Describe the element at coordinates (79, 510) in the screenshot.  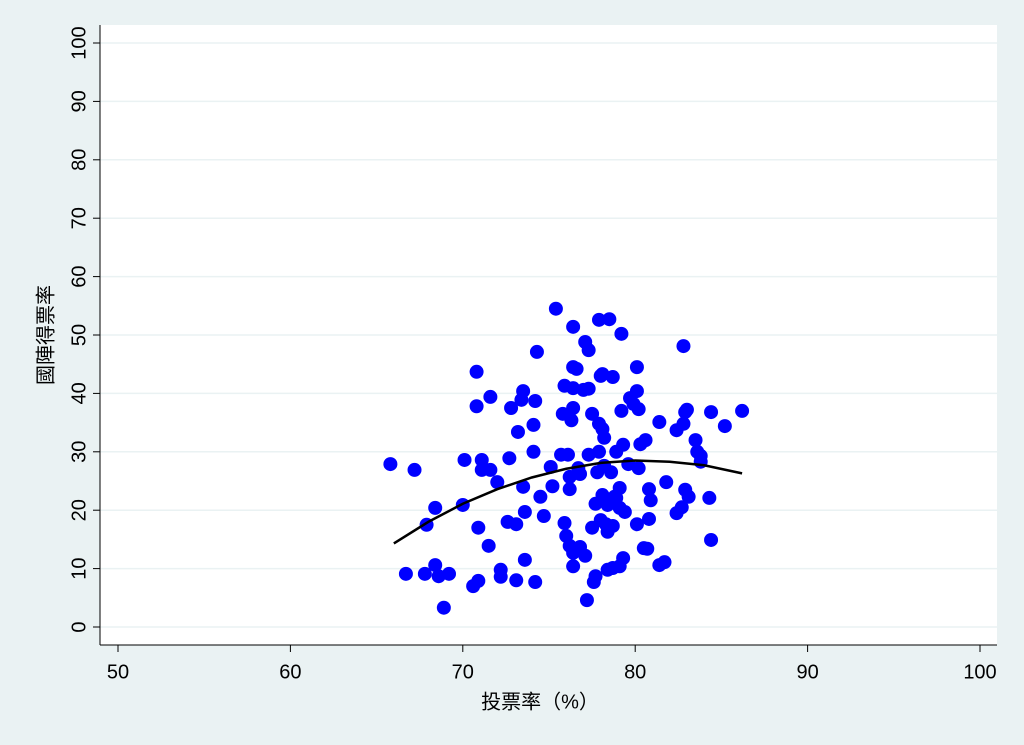
I see `y-tick-label: 20` at that location.